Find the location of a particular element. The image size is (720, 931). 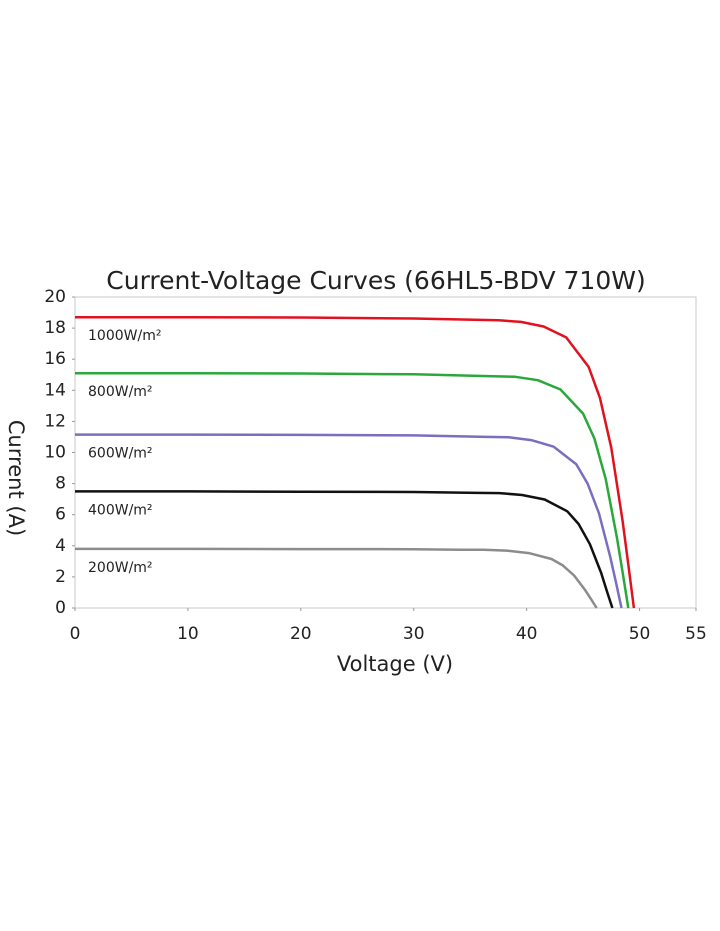

x-tick-label: 10 is located at coordinates (188, 634).